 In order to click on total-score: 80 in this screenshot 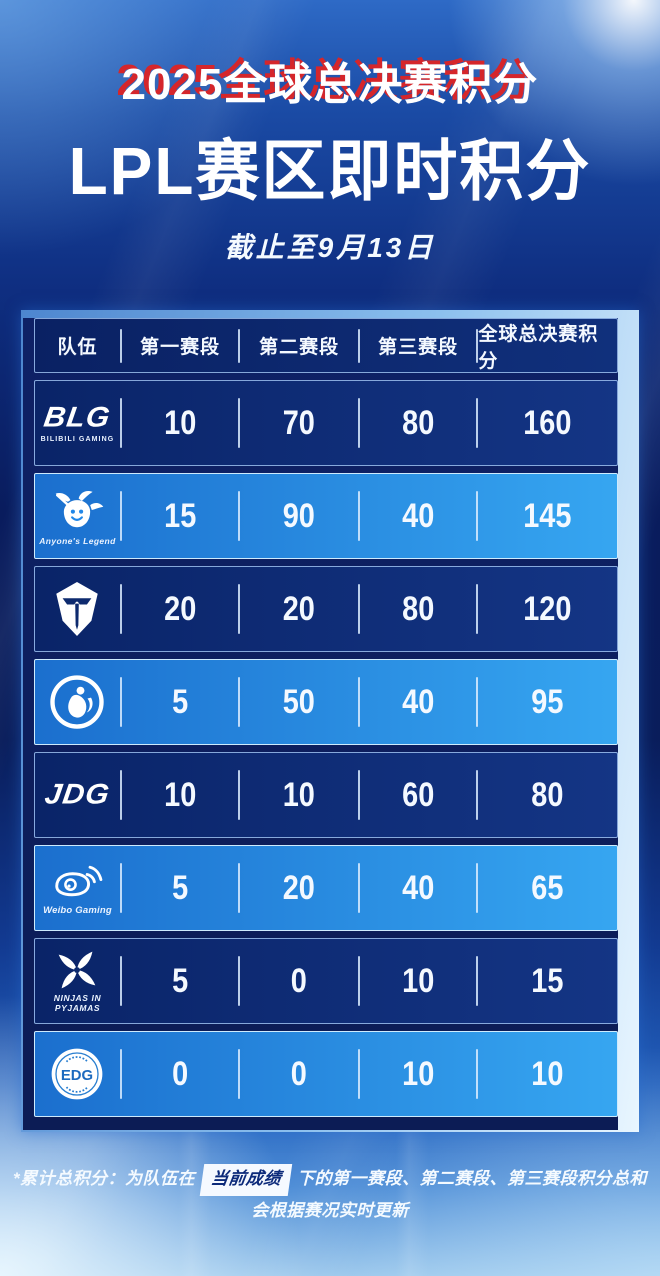, I will do `click(547, 794)`.